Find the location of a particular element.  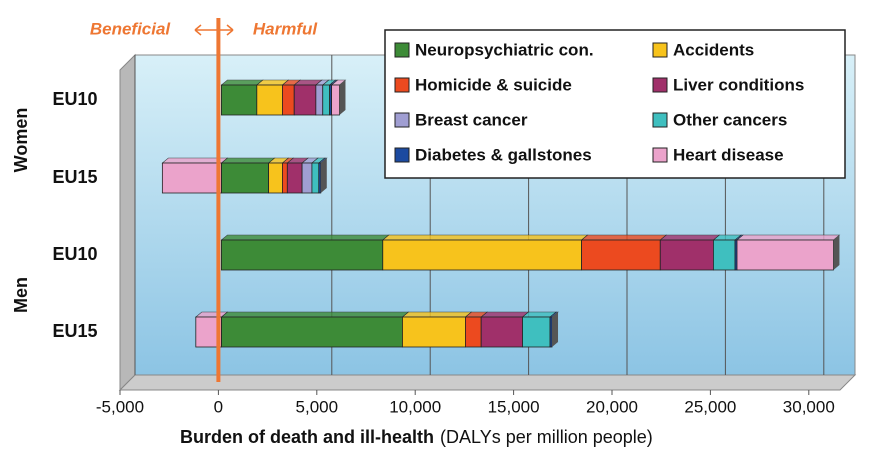

group-label: Men is located at coordinates (21, 295).